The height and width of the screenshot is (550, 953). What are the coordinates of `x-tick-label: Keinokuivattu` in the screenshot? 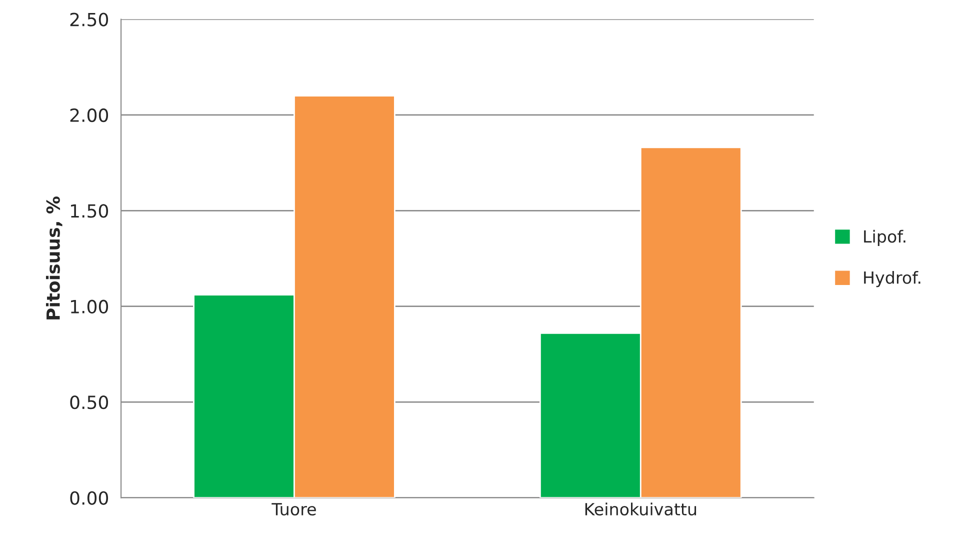 It's located at (640, 509).